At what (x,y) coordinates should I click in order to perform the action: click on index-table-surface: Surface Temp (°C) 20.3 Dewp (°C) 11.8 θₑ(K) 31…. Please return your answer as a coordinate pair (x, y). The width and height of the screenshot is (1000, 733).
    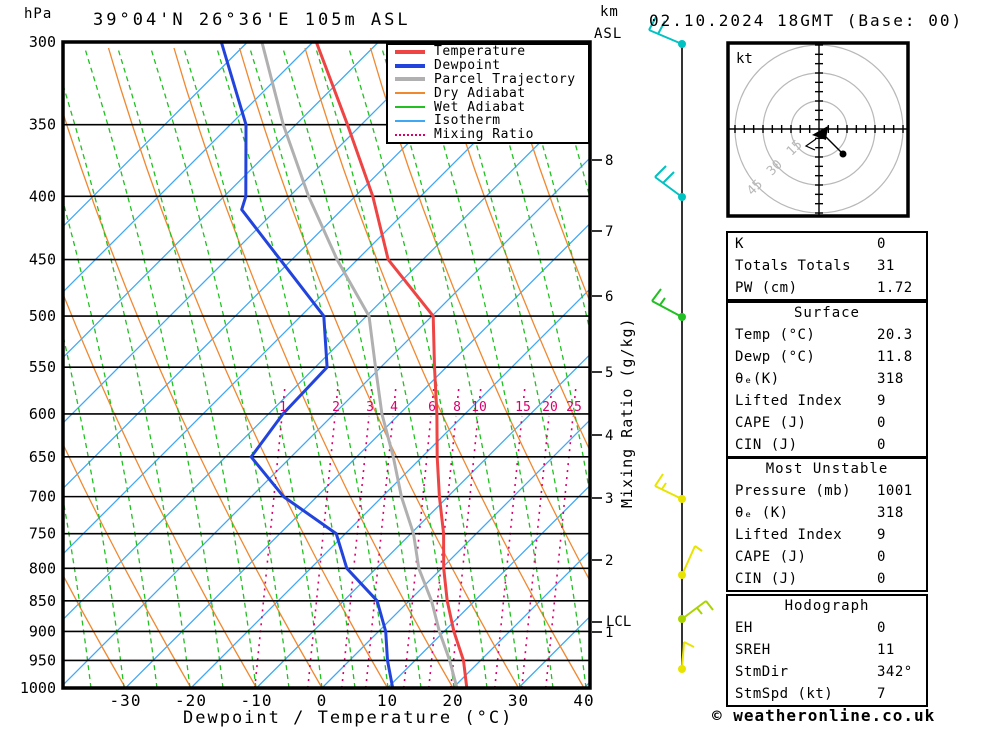
    Looking at the image, I should click on (827, 379).